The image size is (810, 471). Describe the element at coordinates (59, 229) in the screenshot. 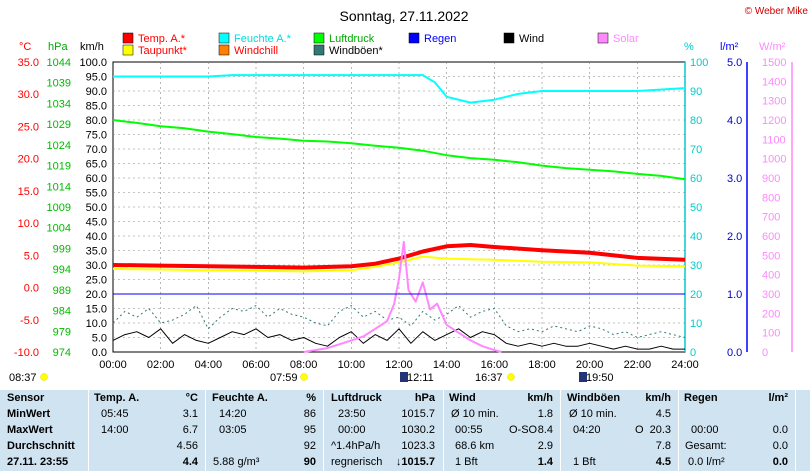

I see `pressure-tick-label: 1004` at that location.